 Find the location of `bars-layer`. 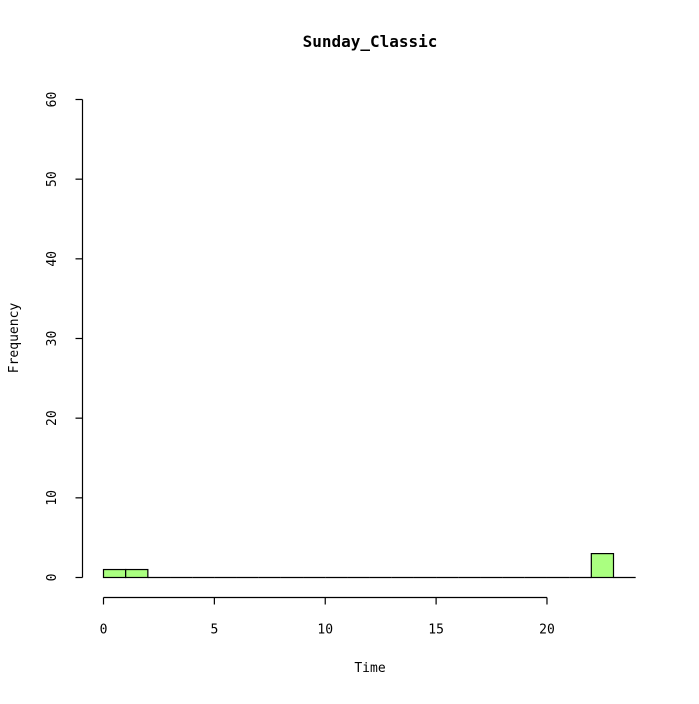

bars-layer is located at coordinates (369, 565).